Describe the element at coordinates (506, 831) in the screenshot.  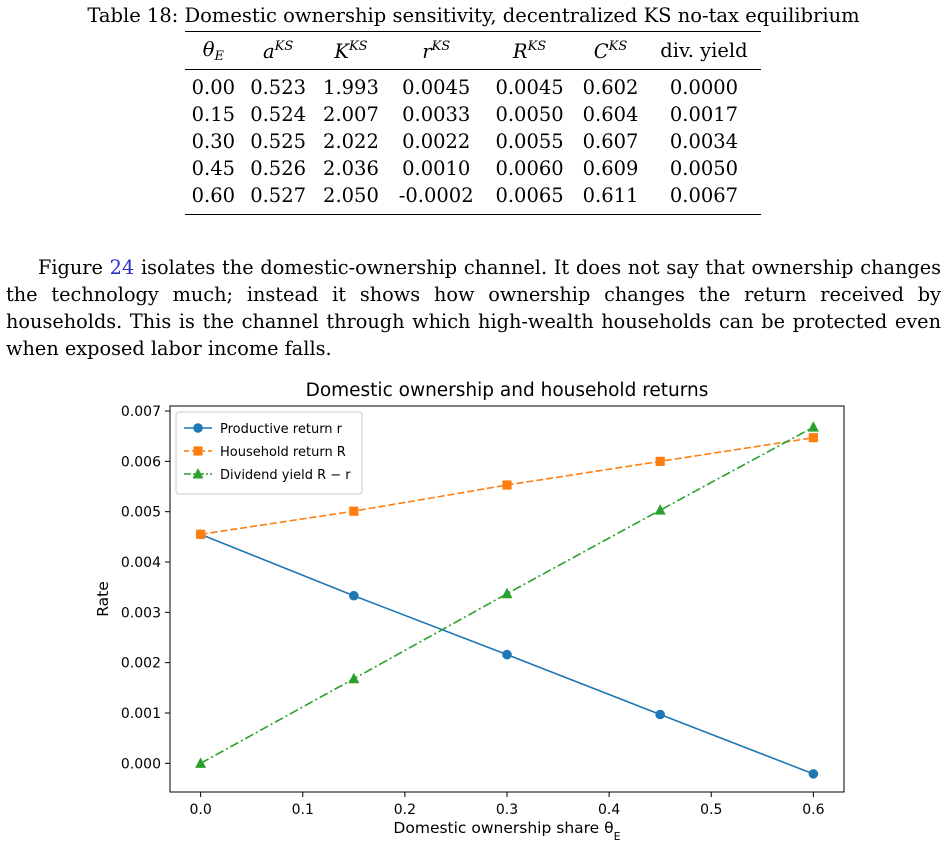
I see `x-axis-label: Domestic ownership share θE` at that location.